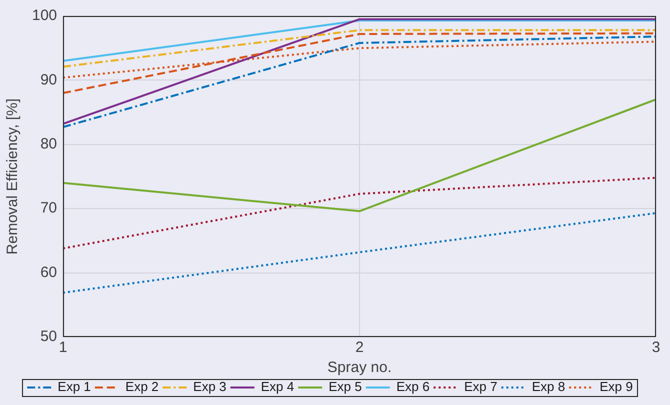 This screenshot has height=405, width=670. Describe the element at coordinates (277, 386) in the screenshot. I see `legend-label: Exp 4` at that location.